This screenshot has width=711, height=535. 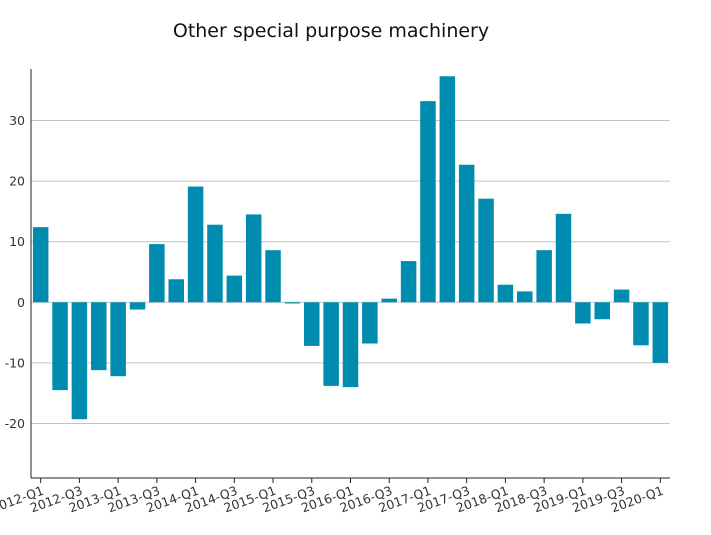 I want to click on bar-2017-q1, so click(x=428, y=202).